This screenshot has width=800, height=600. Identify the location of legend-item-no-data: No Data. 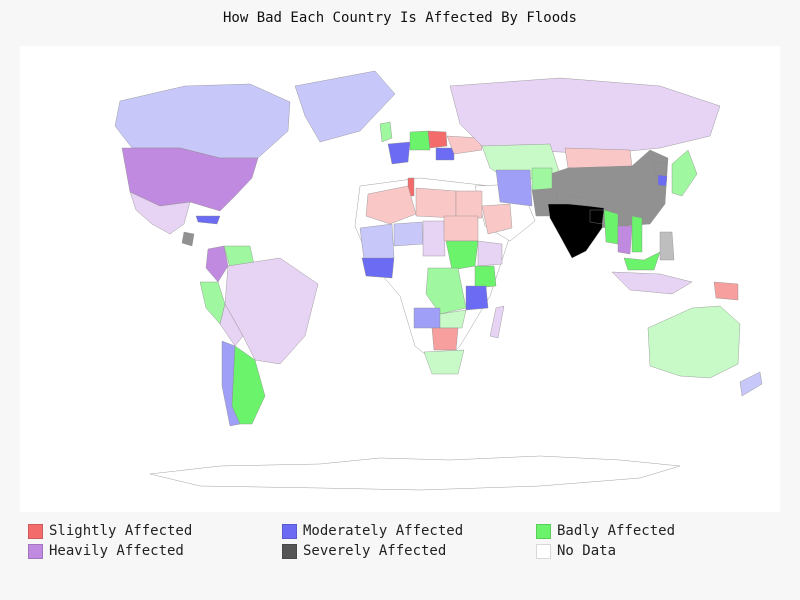
(576, 551).